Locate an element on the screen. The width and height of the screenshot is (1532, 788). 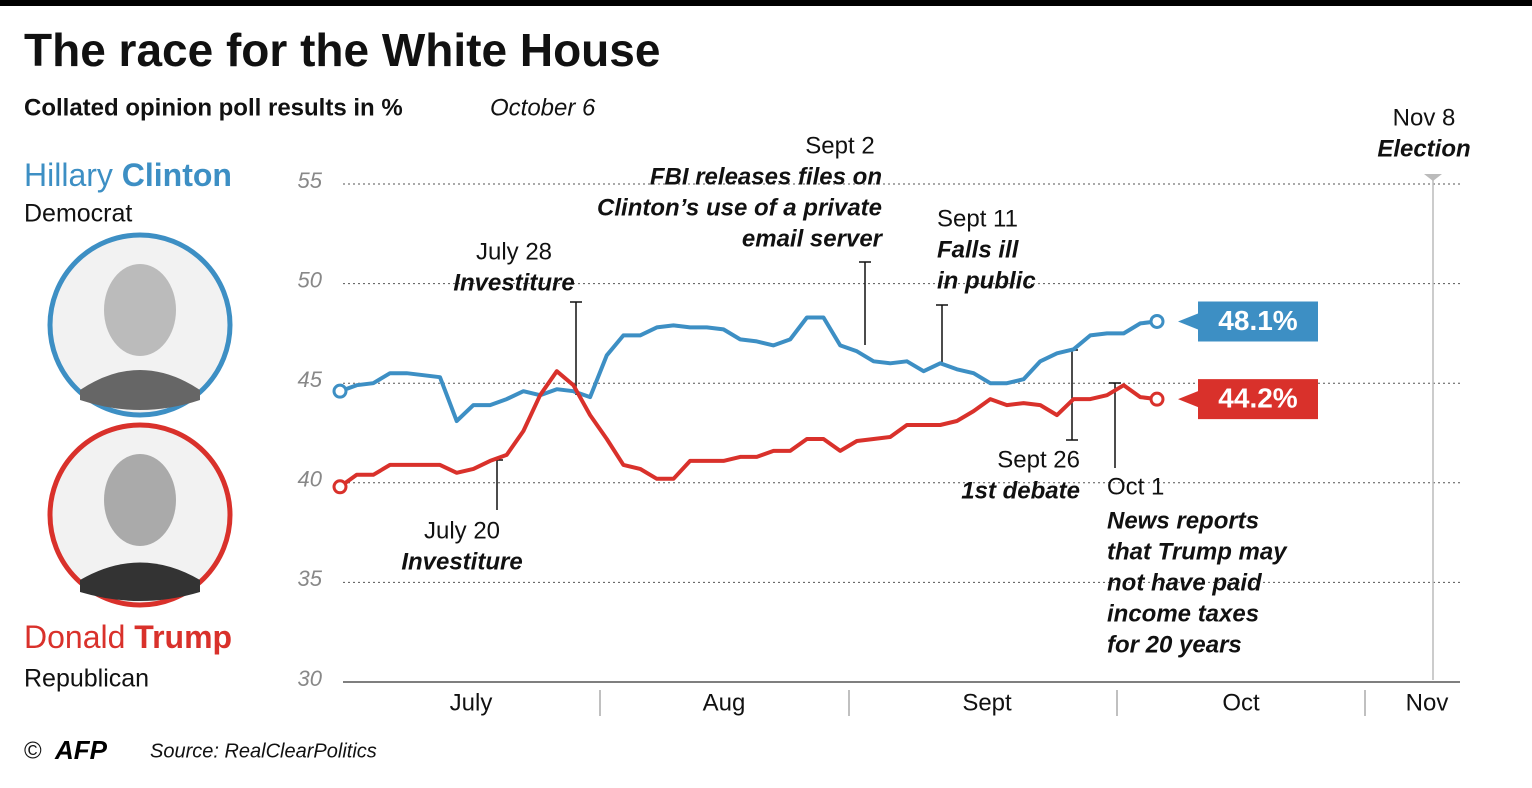
y-tick-label: 45 is located at coordinates (310, 379).